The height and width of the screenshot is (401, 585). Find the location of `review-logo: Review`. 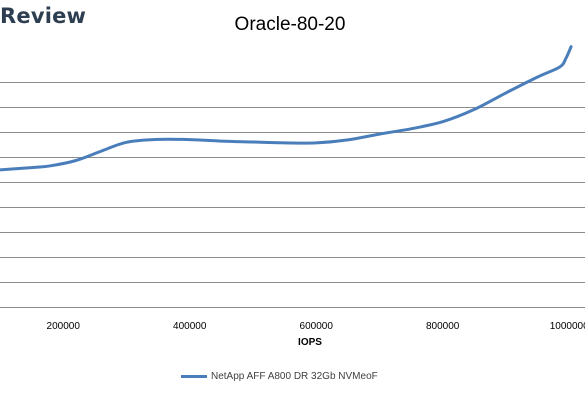

review-logo: Review is located at coordinates (43, 16).